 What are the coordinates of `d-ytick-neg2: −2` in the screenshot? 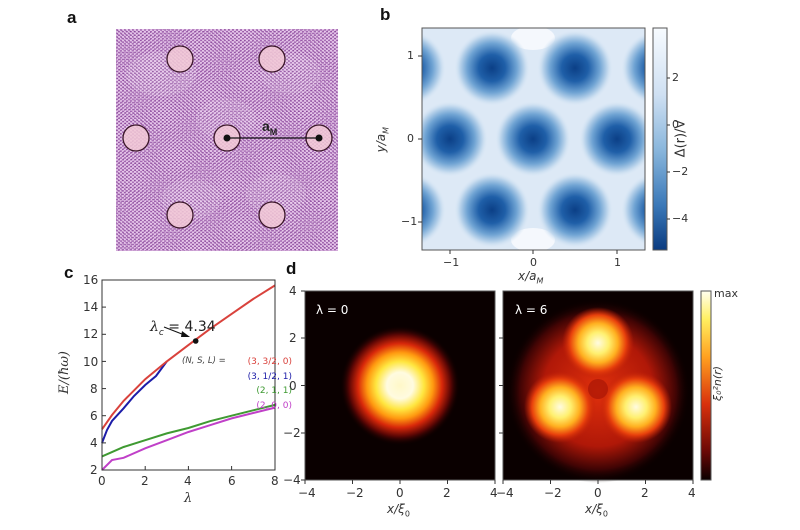 It's located at (292, 433).